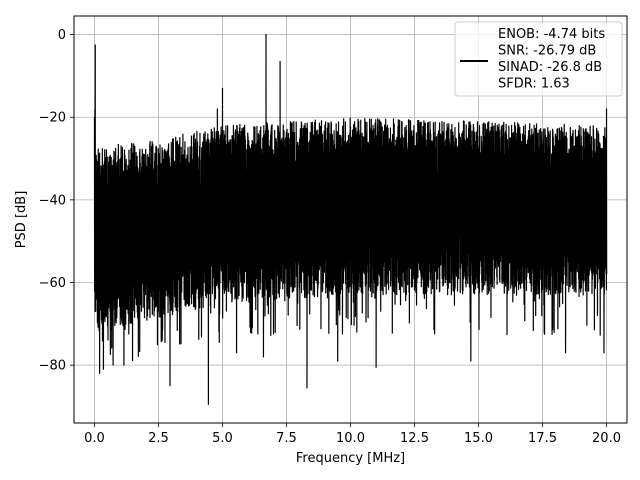  What do you see at coordinates (606, 438) in the screenshot?
I see `x-tick-label: 20.0` at bounding box center [606, 438].